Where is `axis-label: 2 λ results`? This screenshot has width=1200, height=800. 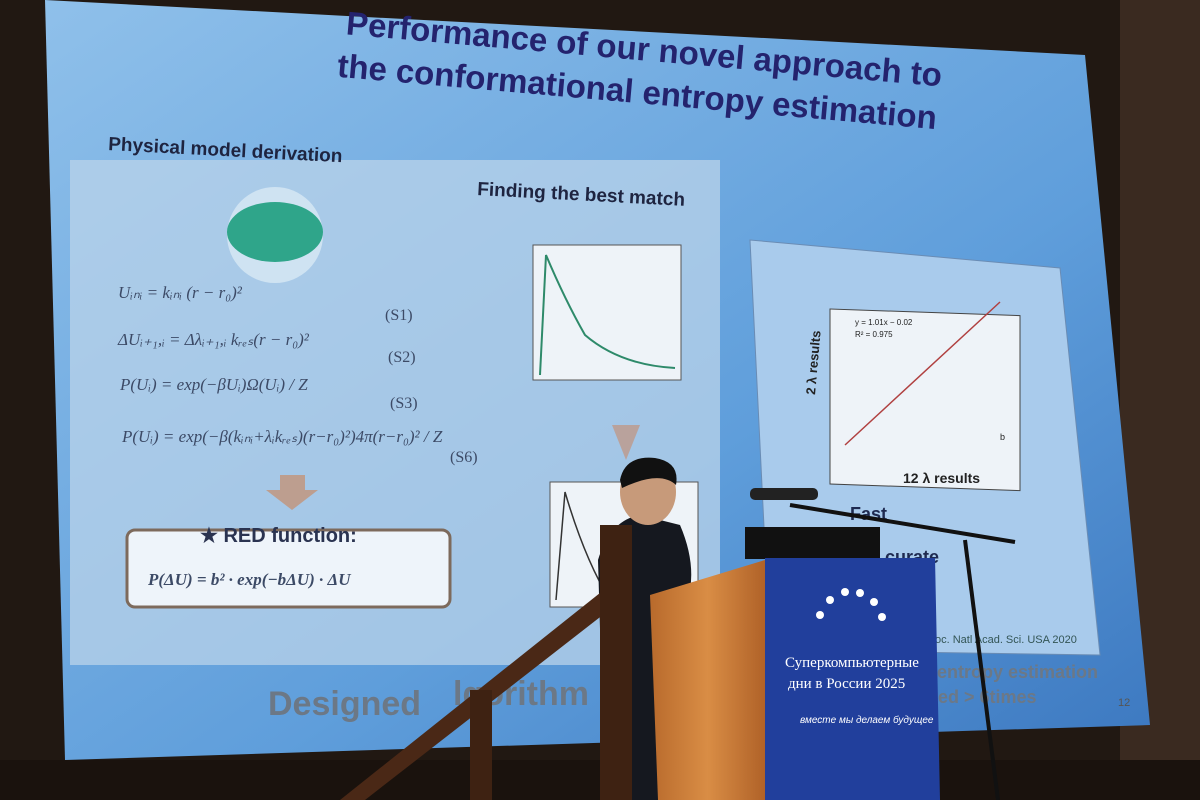
axis-label: 2 λ results is located at coordinates (813, 362).